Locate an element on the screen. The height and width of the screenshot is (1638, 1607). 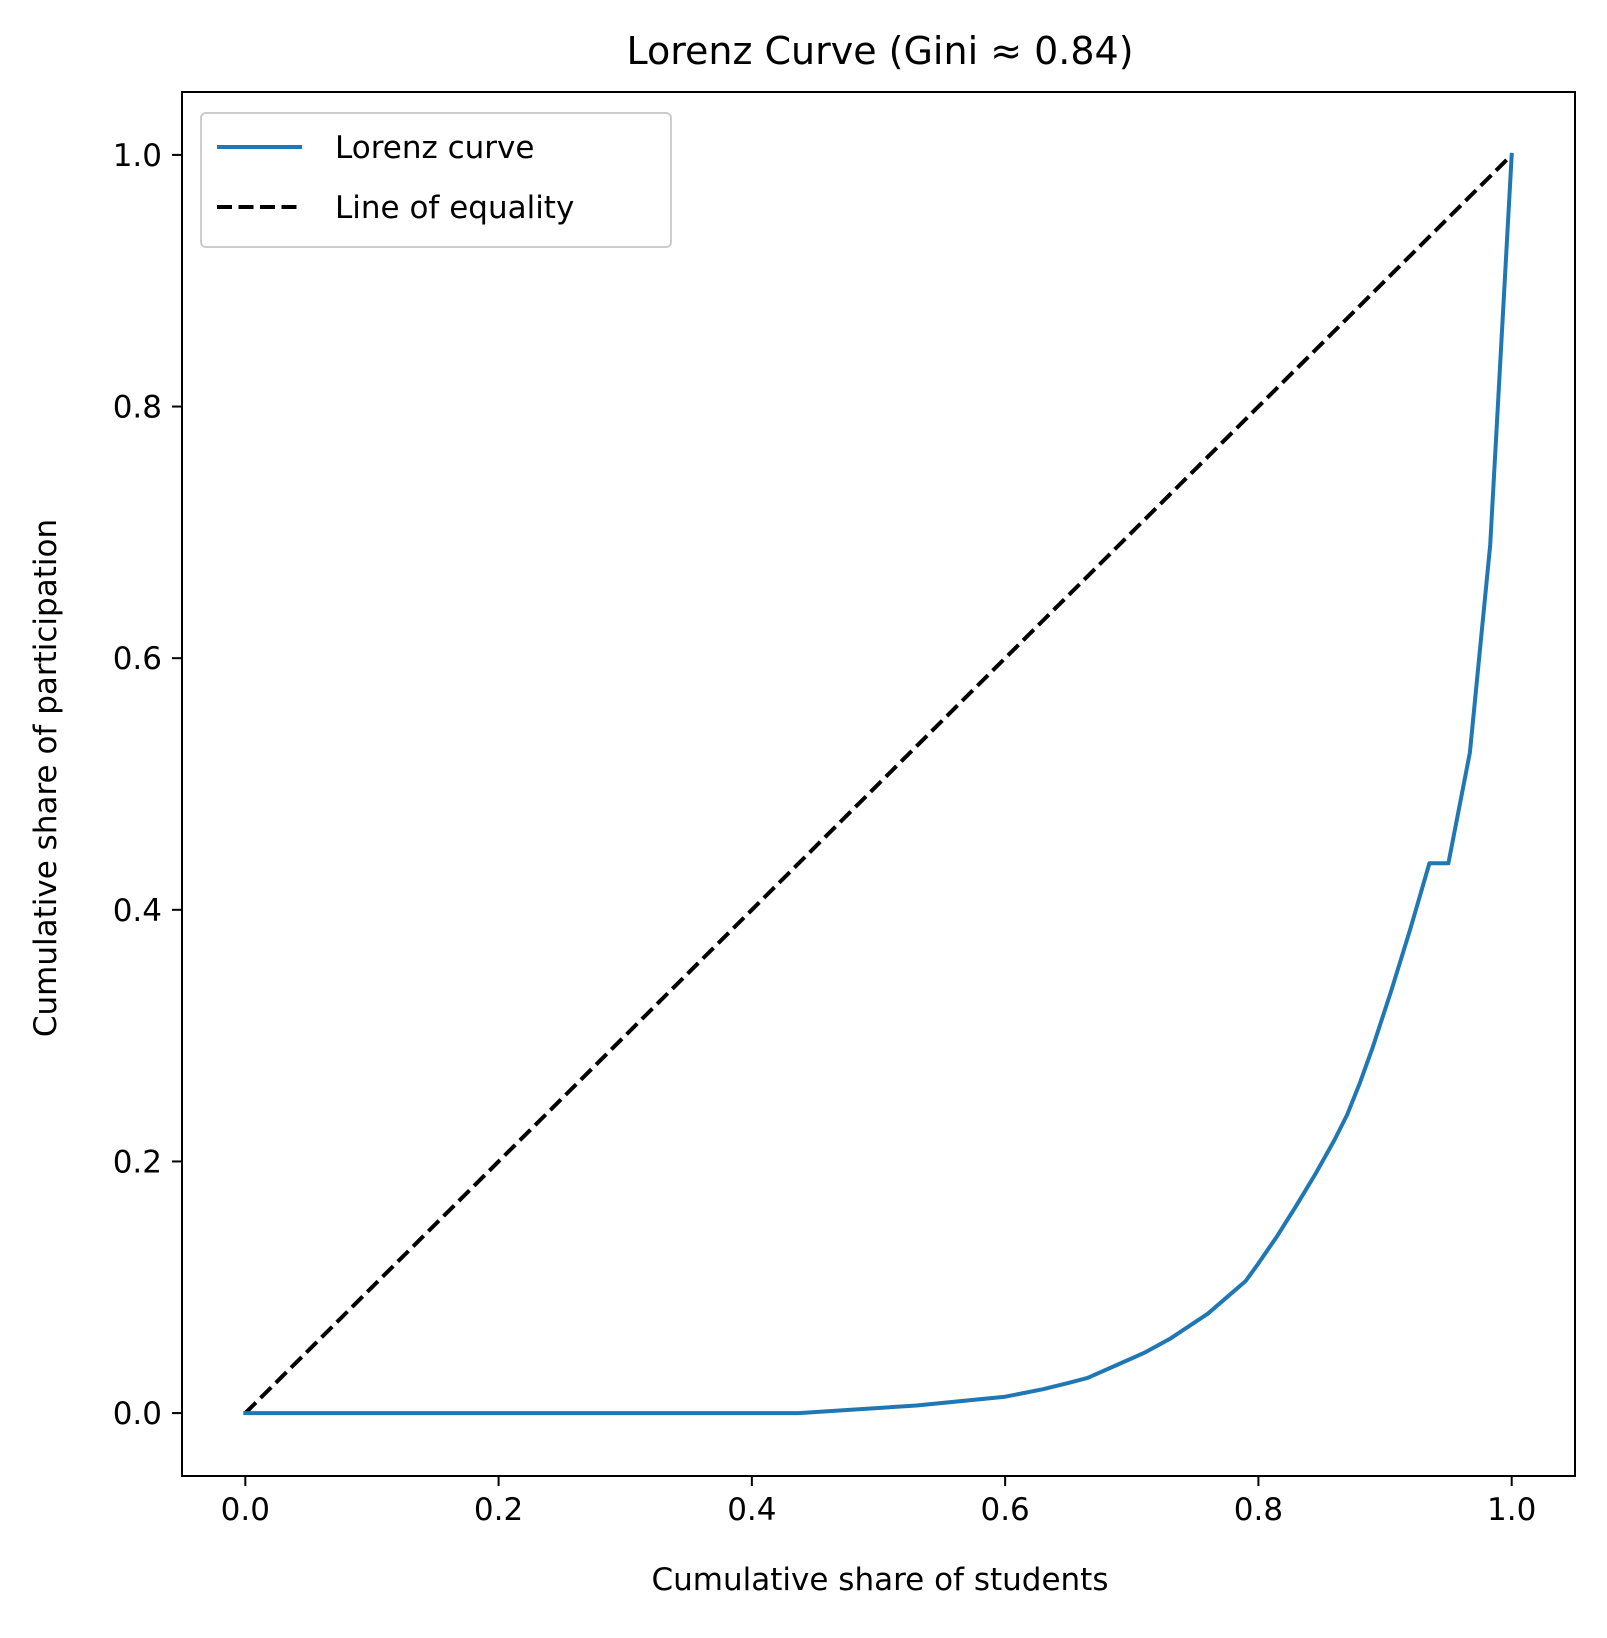
x-tick-label: 0.4 is located at coordinates (751, 1510).